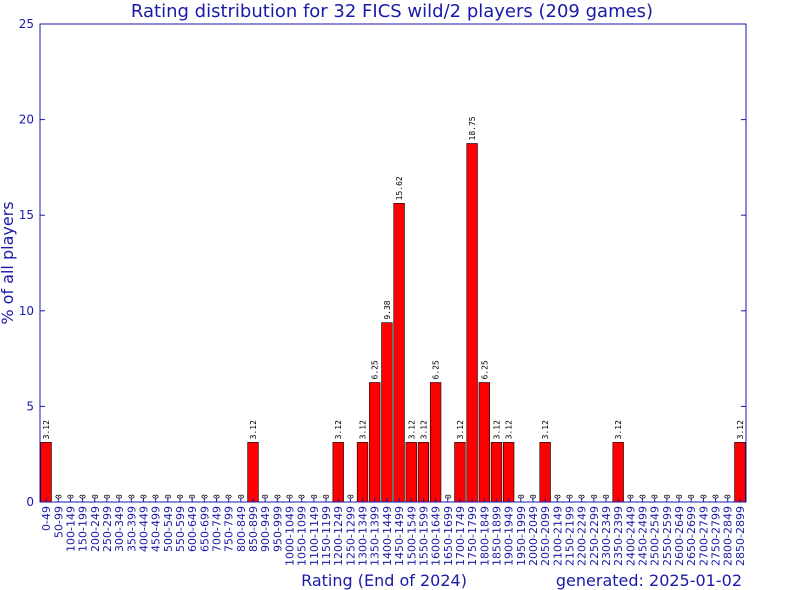 The image size is (790, 590). Describe the element at coordinates (716, 536) in the screenshot. I see `x-tick-label-2750-2799: 2750-2799` at that location.